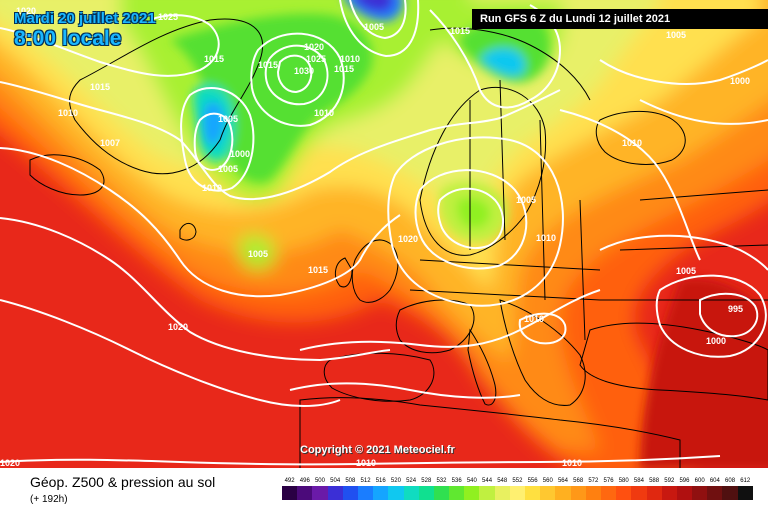  Describe the element at coordinates (638, 481) in the screenshot. I see `scale-step-label: 584` at that location.